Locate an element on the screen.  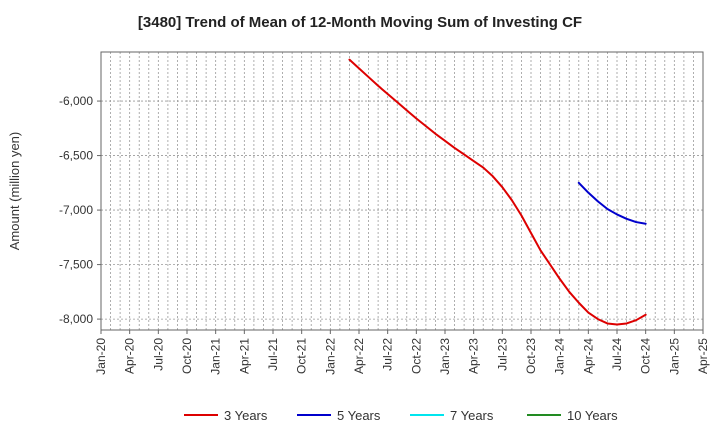
x-tick-label: Jan-20 is located at coordinates (101, 356).